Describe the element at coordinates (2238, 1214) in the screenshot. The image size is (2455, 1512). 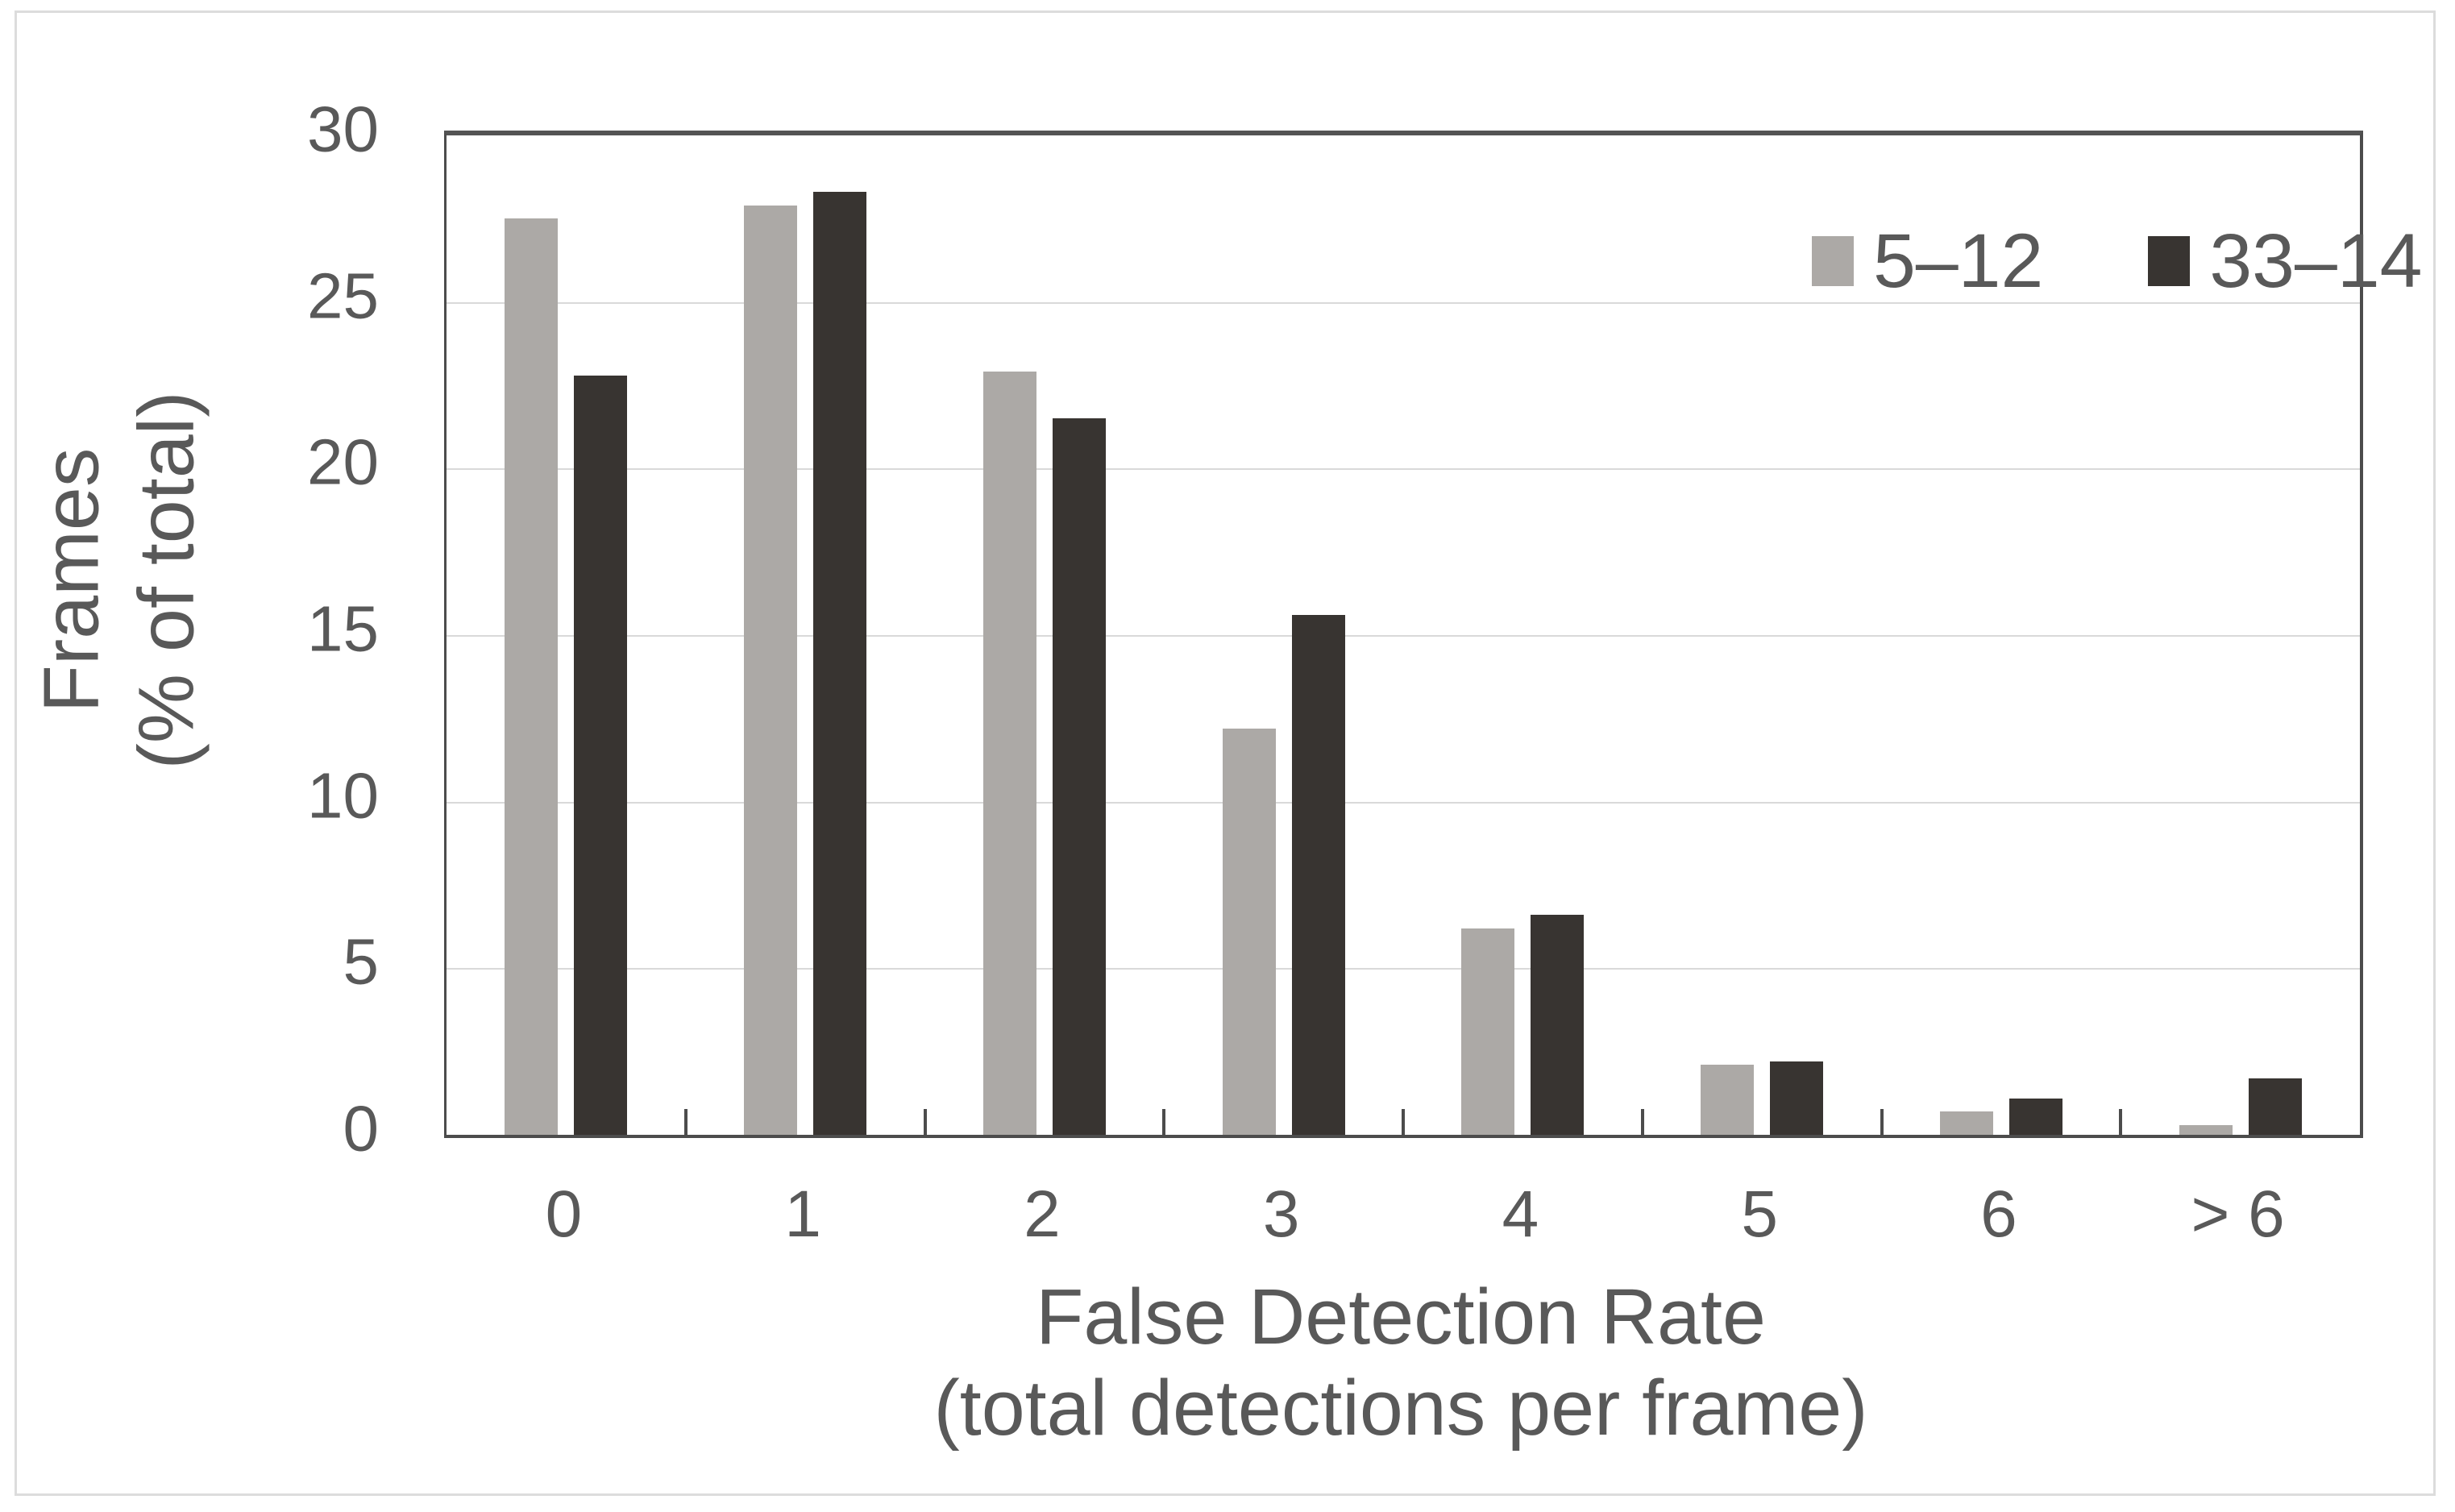
I see `x-tick-label-7: > 6` at that location.